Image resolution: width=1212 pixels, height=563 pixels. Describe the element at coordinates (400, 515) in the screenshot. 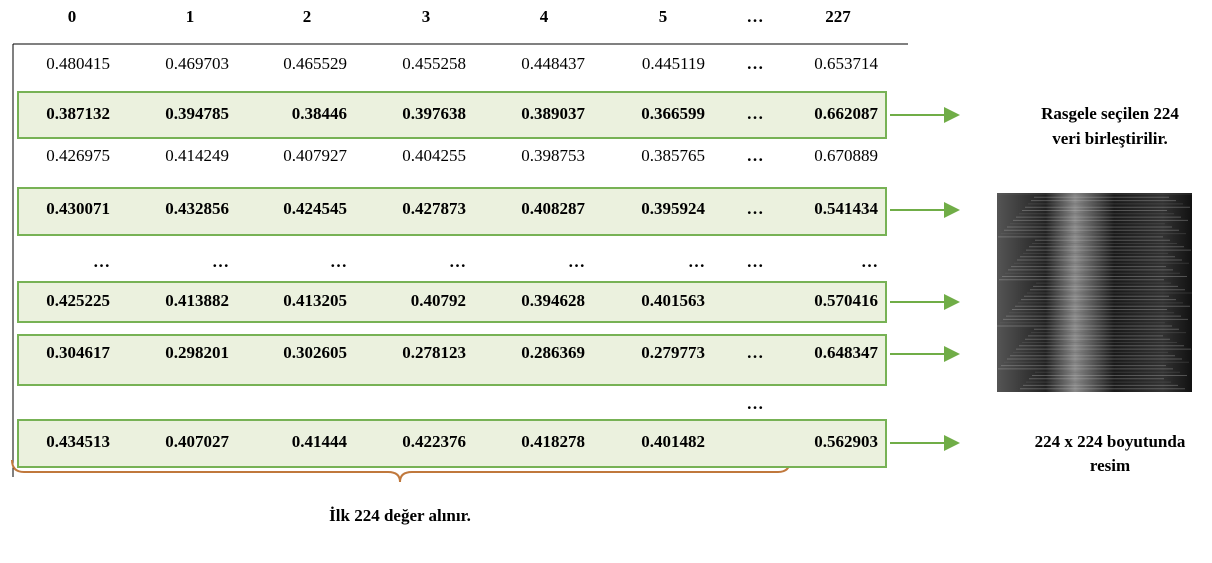

I see `bottom-label: İlk 224 değer alınır.` at that location.